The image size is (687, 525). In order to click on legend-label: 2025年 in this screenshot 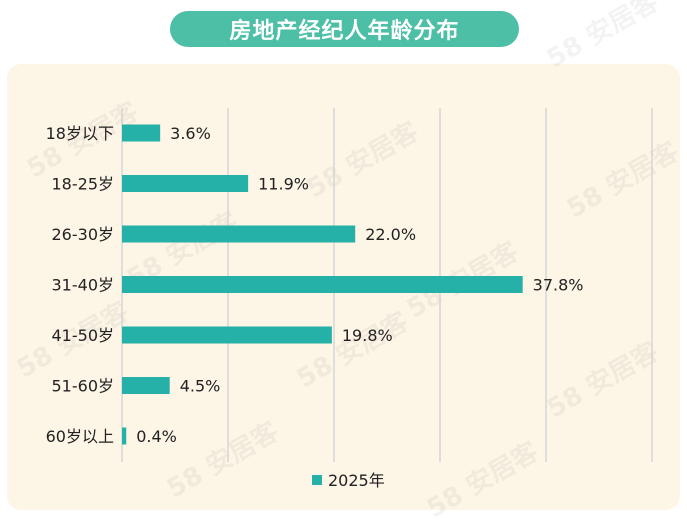, I will do `click(356, 480)`.